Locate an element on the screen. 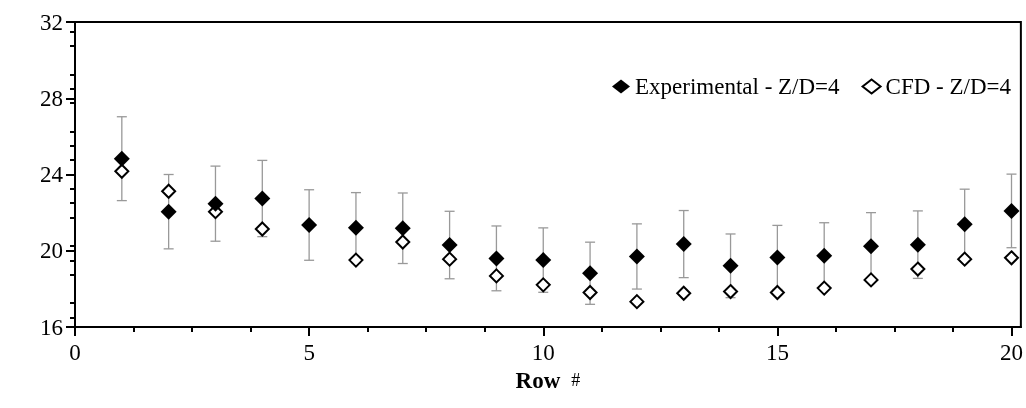 This screenshot has height=408, width=1026. x-axis-title: Row # is located at coordinates (548, 380).